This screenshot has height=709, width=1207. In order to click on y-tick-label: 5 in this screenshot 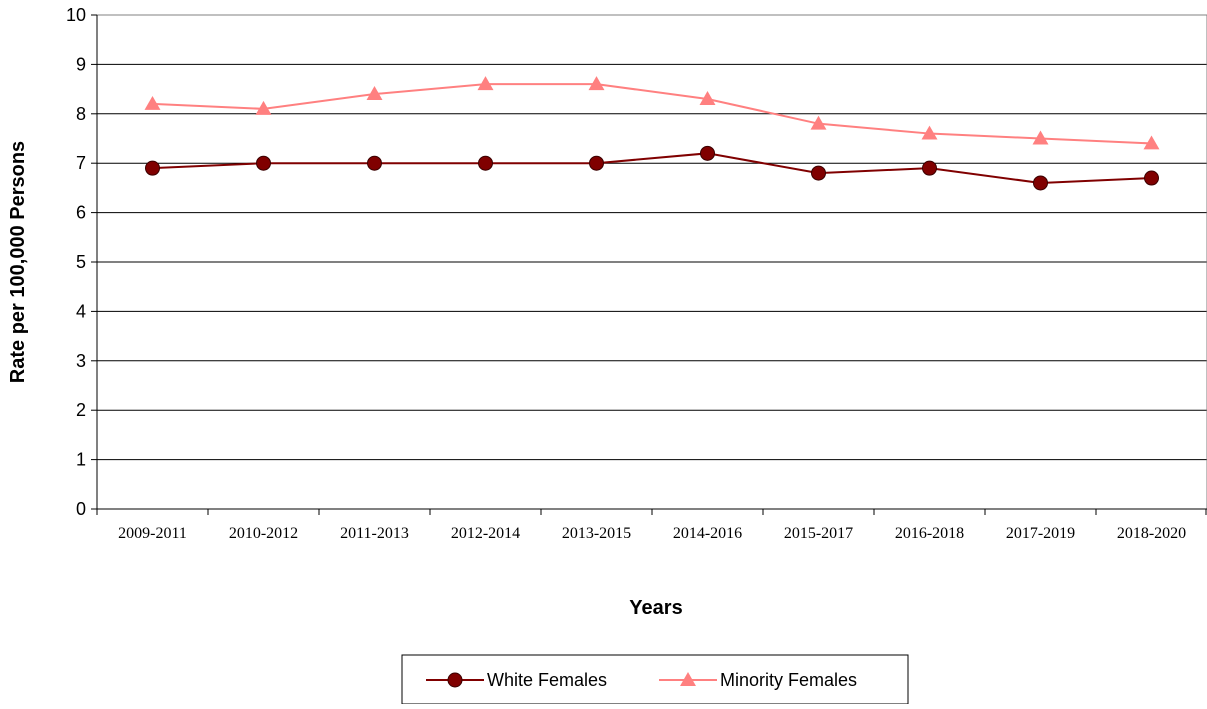, I will do `click(81, 262)`.